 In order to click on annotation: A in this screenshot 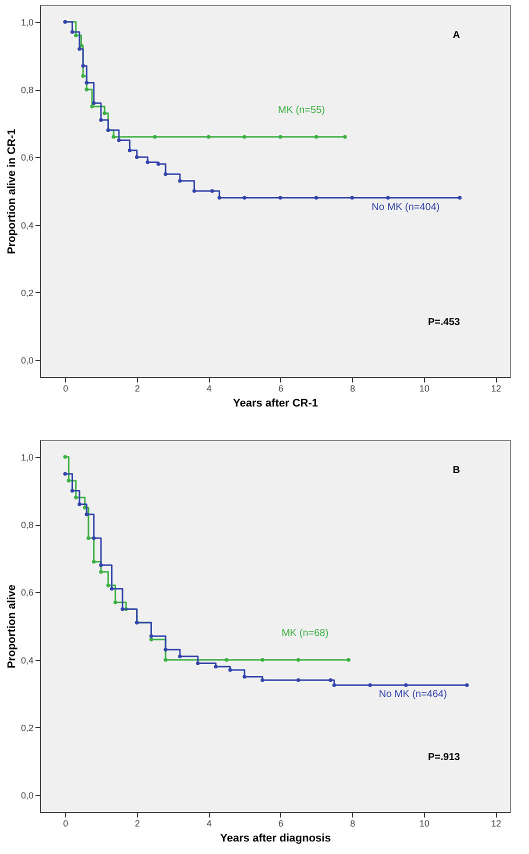, I will do `click(456, 35)`.